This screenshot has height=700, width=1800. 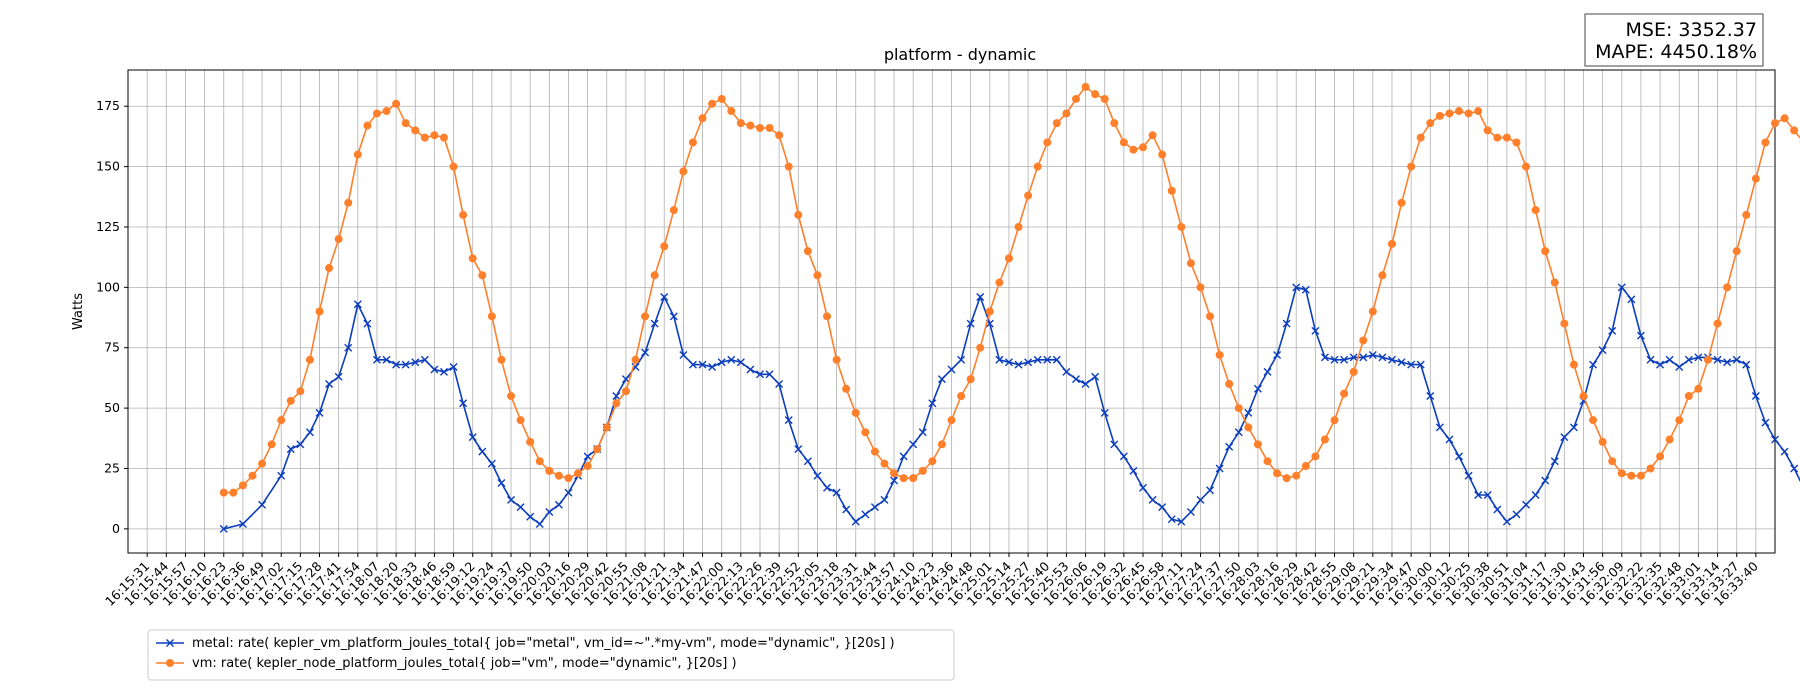 I want to click on y-tick-label: 50, so click(x=112, y=407).